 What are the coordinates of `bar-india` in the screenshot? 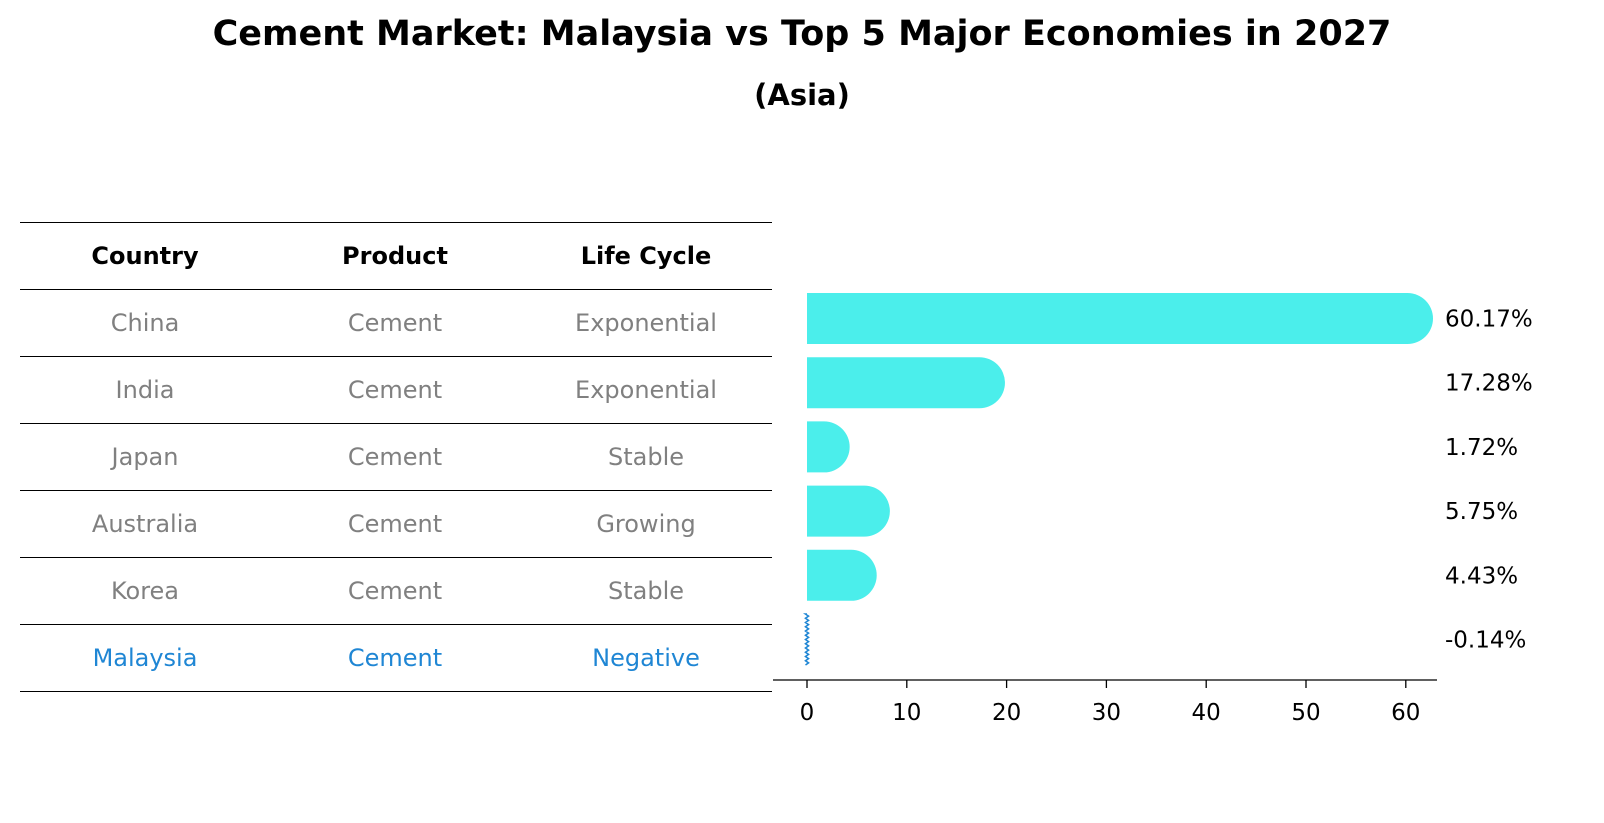 It's located at (906, 383).